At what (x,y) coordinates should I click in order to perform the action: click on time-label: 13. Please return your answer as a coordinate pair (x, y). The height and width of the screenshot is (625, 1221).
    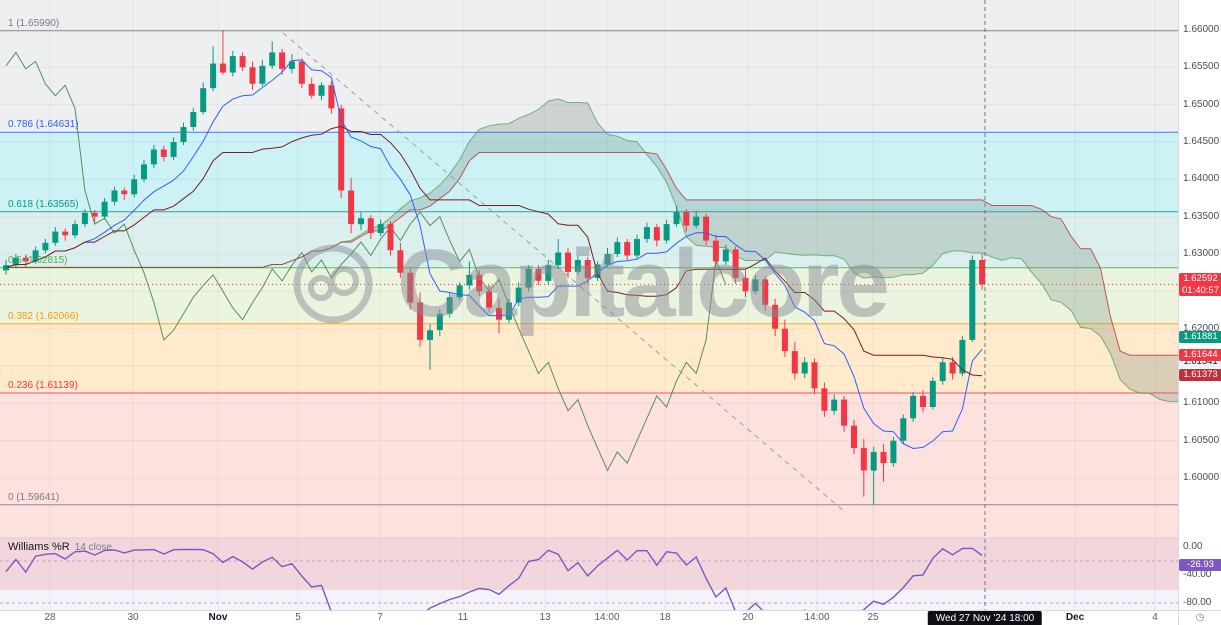
    Looking at the image, I should click on (545, 617).